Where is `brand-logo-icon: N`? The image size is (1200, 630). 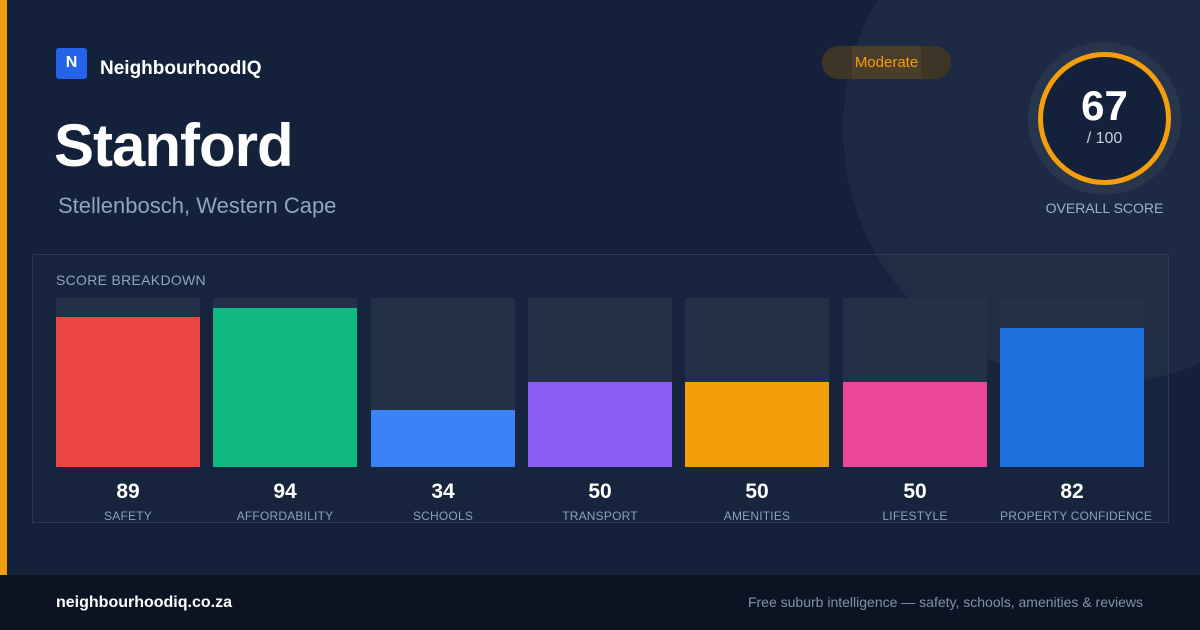
brand-logo-icon: N is located at coordinates (71, 63).